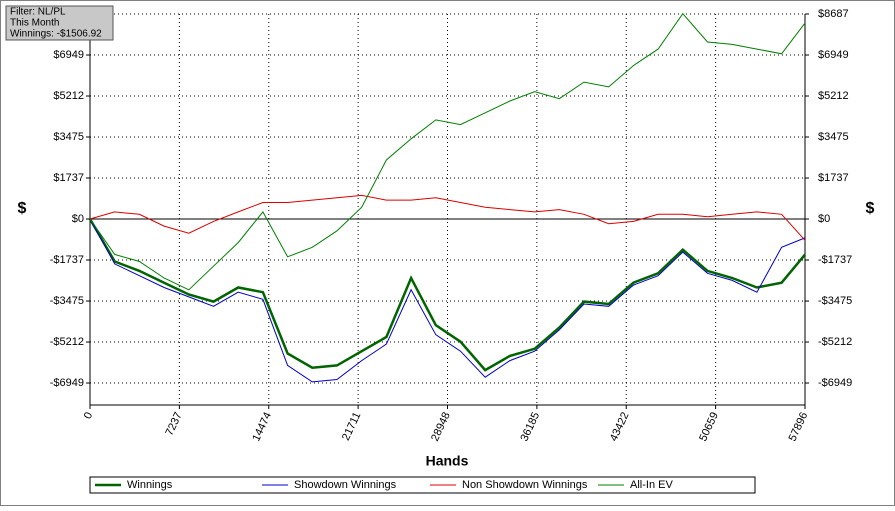 This screenshot has height=511, width=895. What do you see at coordinates (833, 96) in the screenshot?
I see `y2-tick-label: $5212` at bounding box center [833, 96].